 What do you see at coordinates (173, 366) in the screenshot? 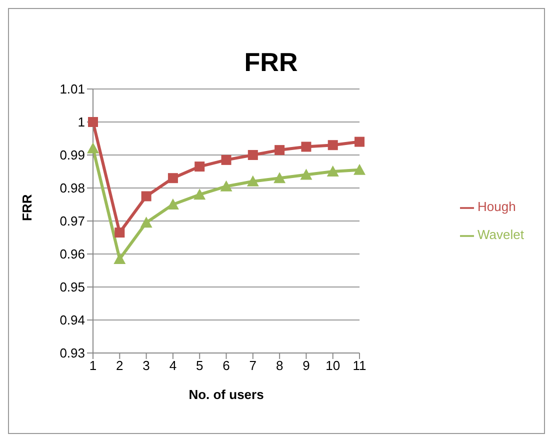
I see `x-tick-label: 4` at bounding box center [173, 366].